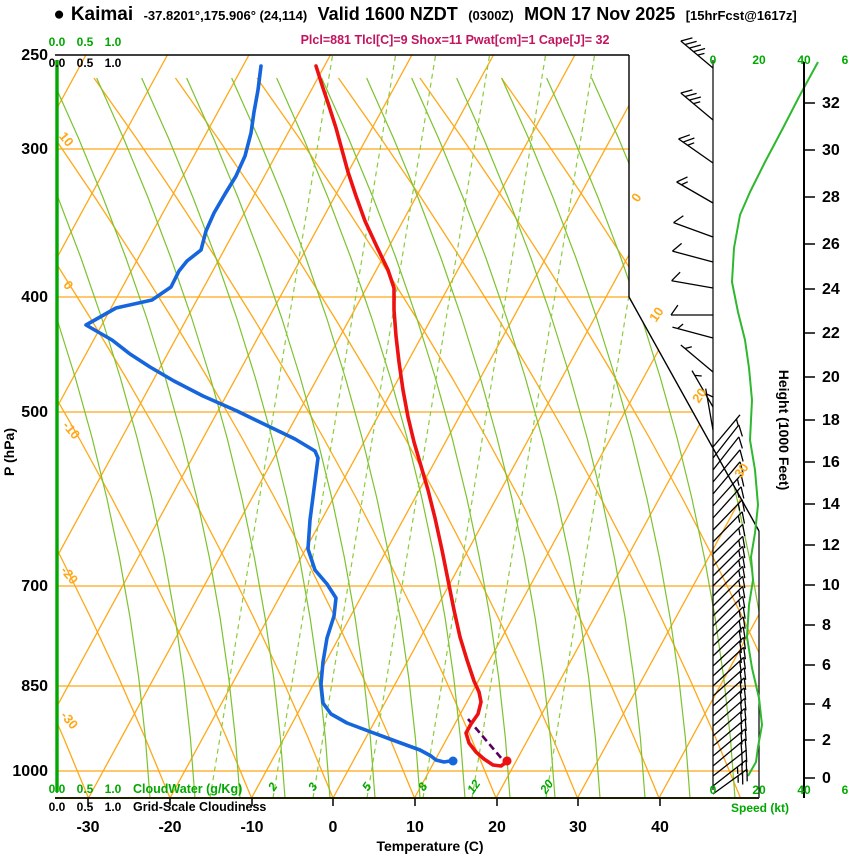 This screenshot has width=850, height=860. Describe the element at coordinates (831, 420) in the screenshot. I see `height-tick-label: 18` at that location.